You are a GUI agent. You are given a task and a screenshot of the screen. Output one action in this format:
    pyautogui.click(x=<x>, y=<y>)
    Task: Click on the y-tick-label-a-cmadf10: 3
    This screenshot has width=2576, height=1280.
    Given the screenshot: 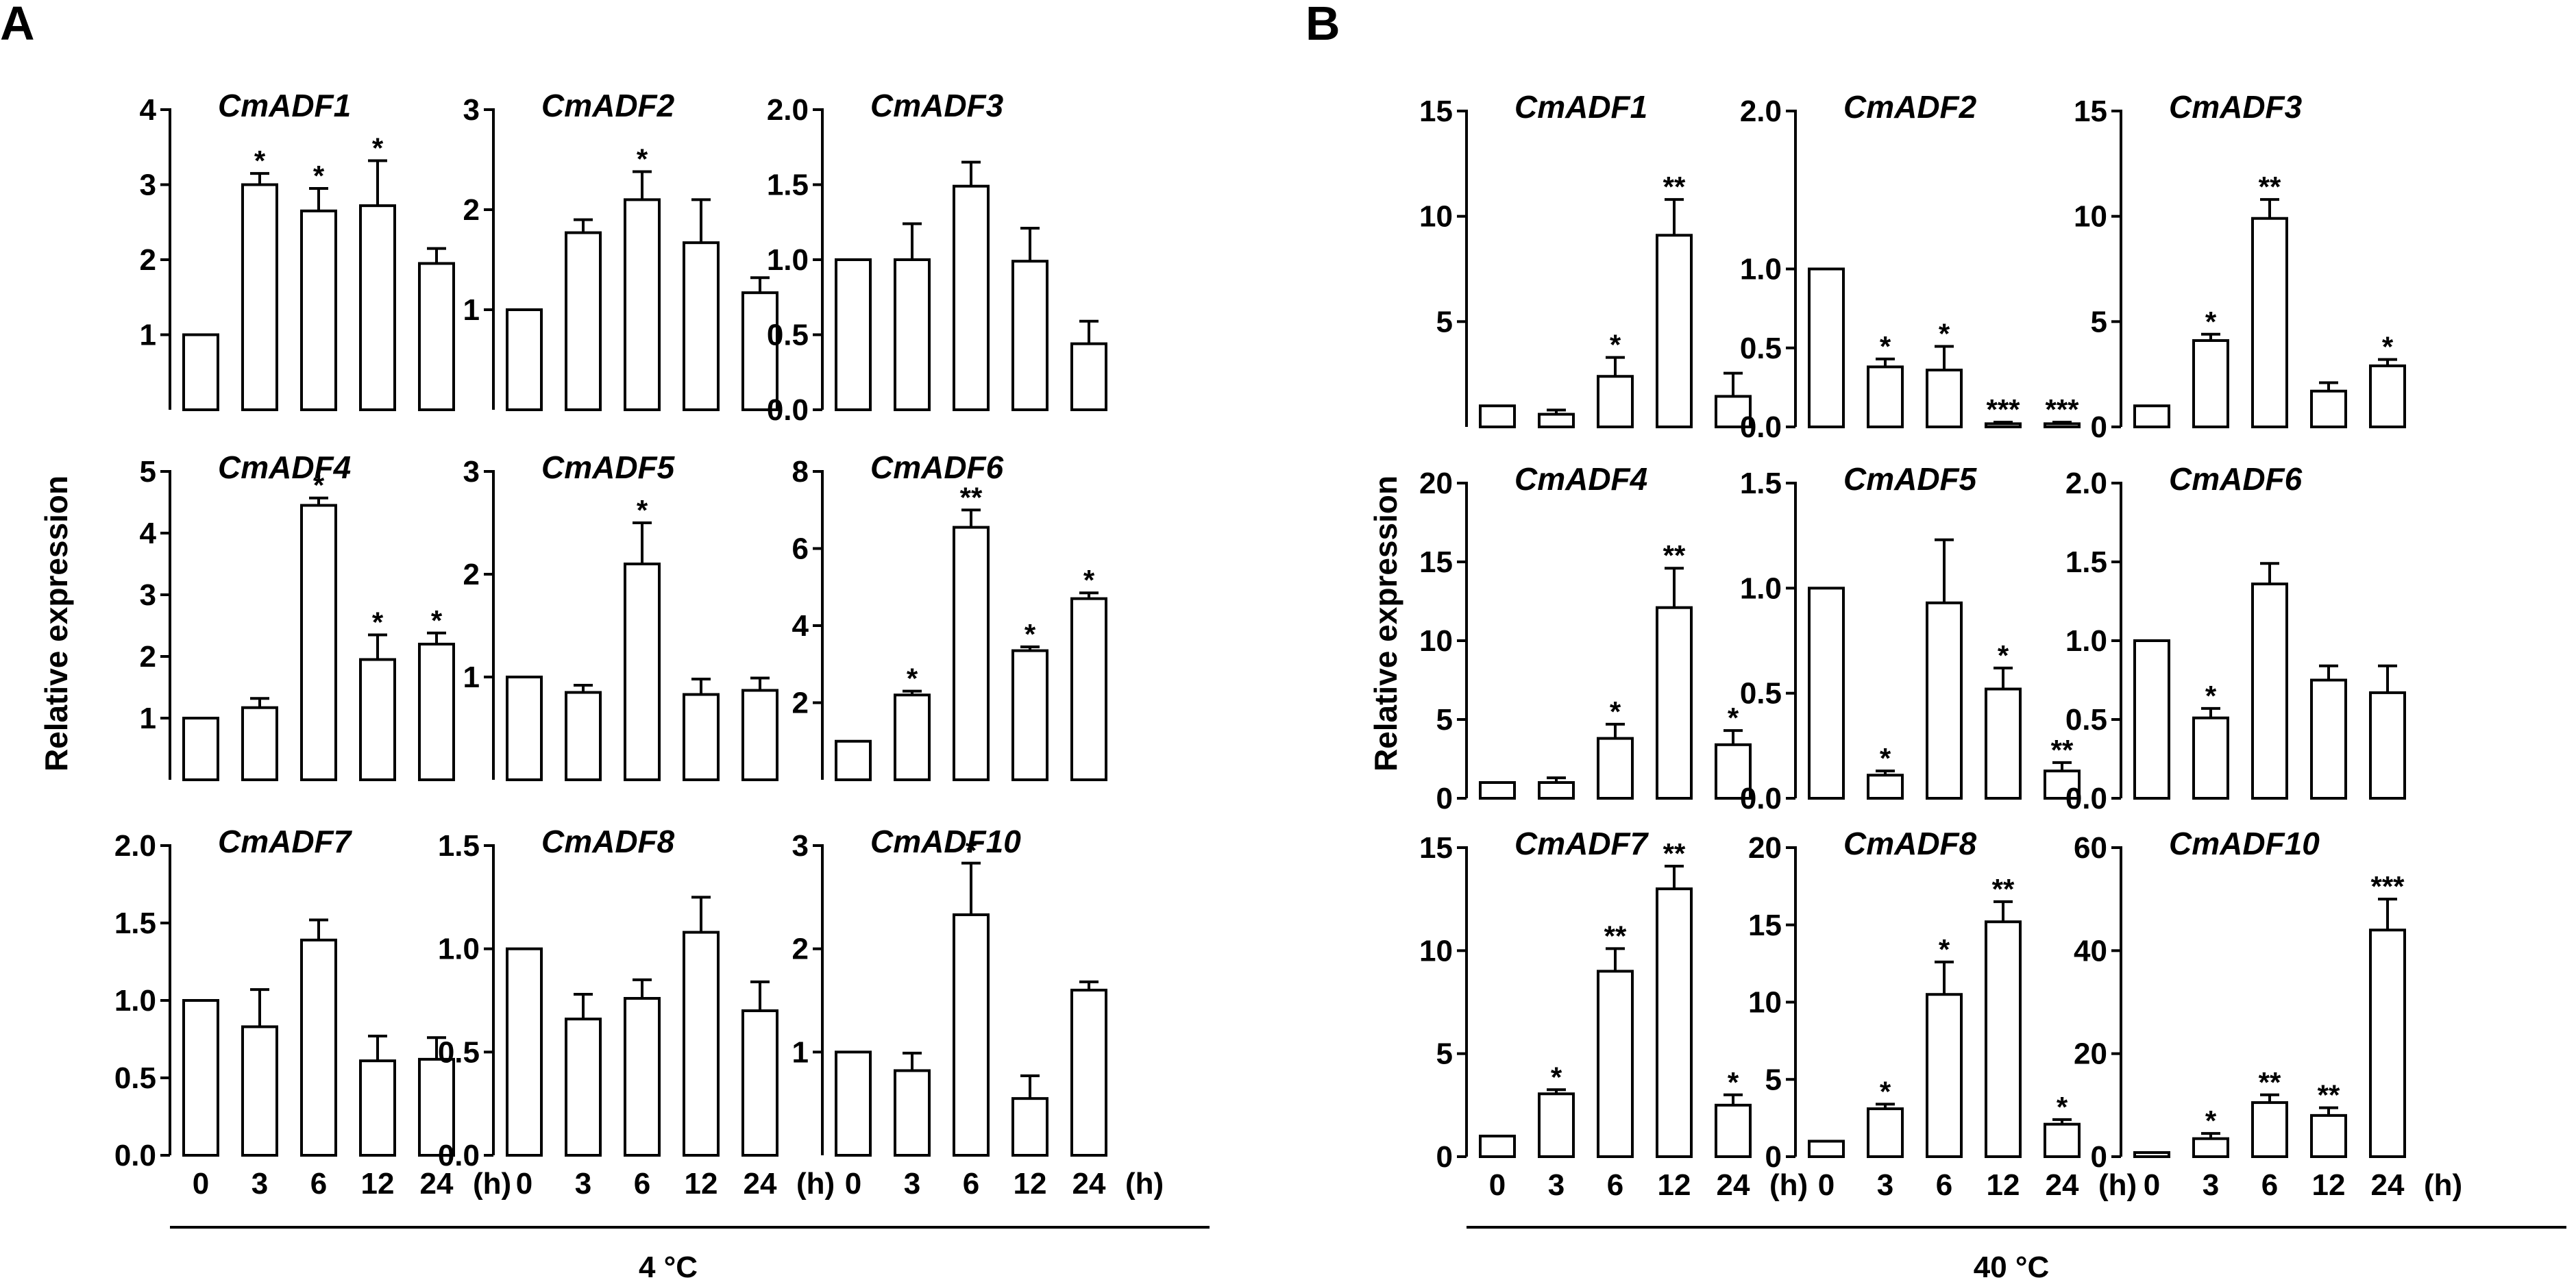 What is the action you would take?
    pyautogui.click(x=801, y=846)
    